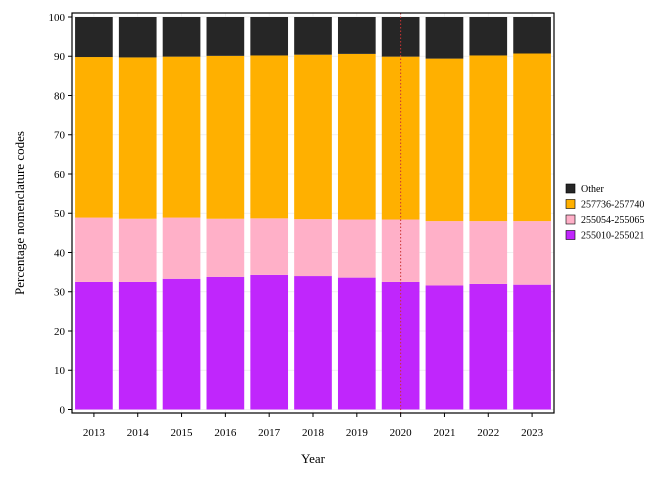 Image resolution: width=672 pixels, height=485 pixels. What do you see at coordinates (444, 433) in the screenshot?
I see `x-tick-label: 2021` at bounding box center [444, 433].